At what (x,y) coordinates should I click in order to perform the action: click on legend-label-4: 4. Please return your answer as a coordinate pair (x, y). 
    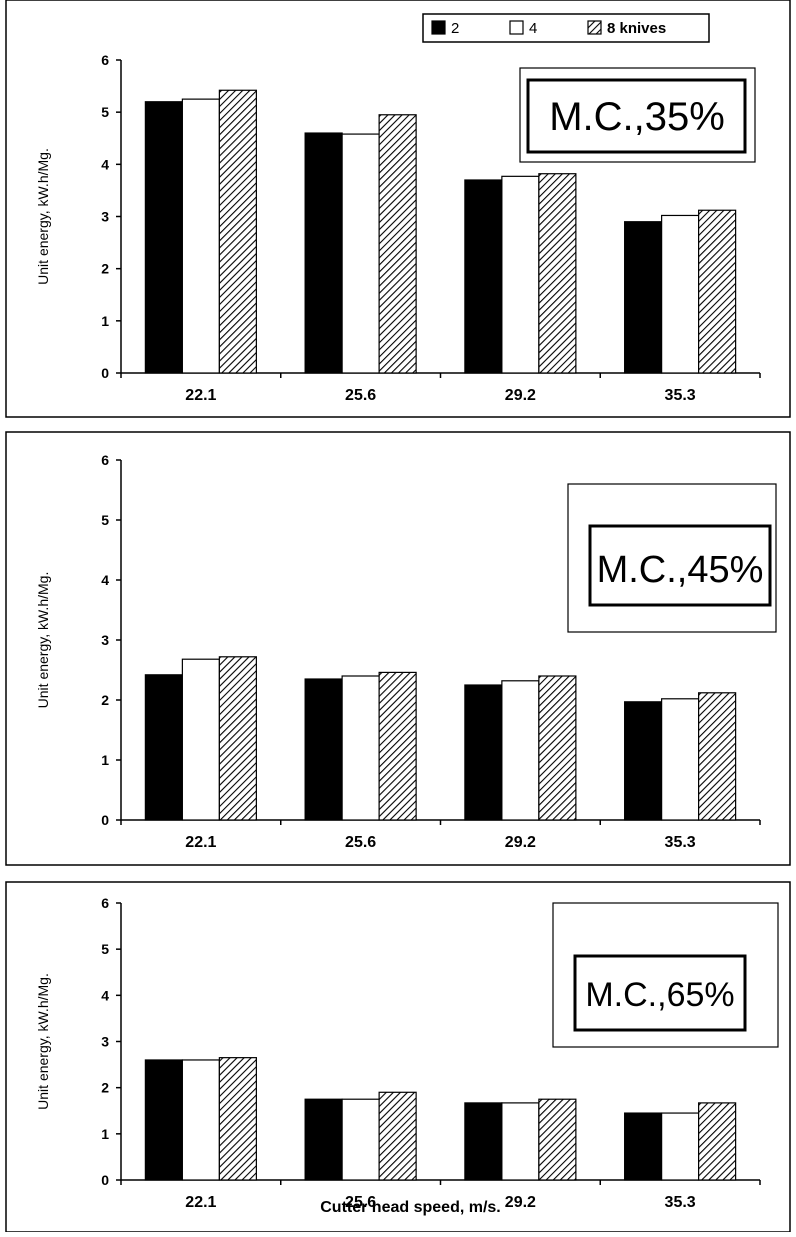
    Looking at the image, I should click on (533, 28).